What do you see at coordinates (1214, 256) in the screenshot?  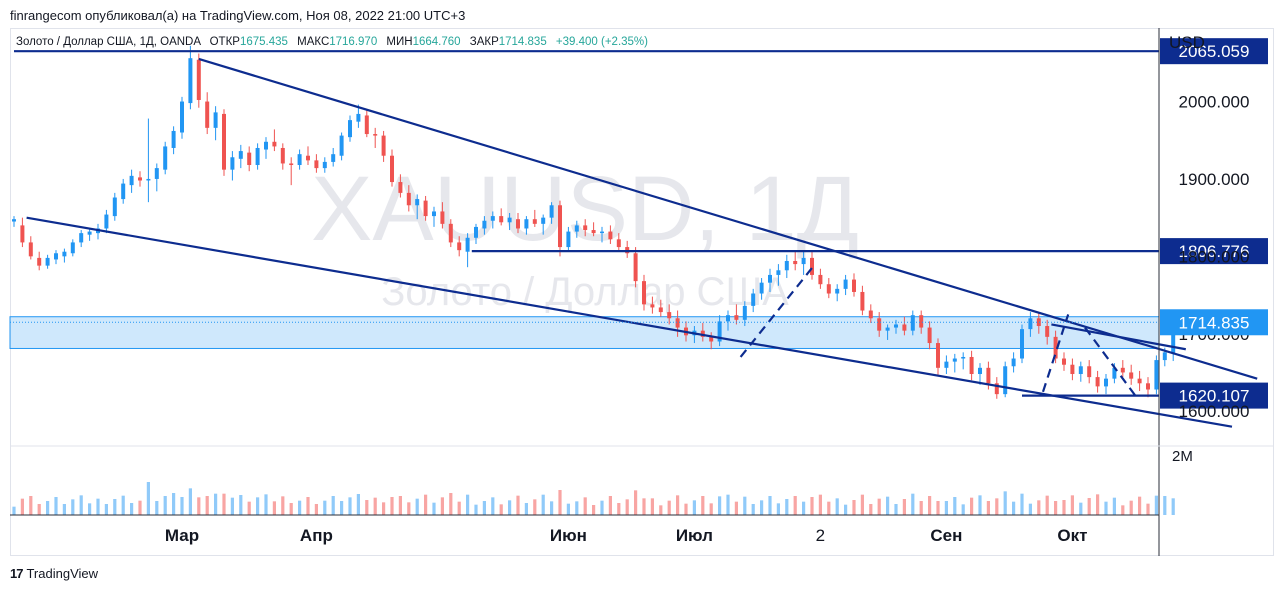 I see `y-tick-label: 1800.000` at bounding box center [1214, 256].